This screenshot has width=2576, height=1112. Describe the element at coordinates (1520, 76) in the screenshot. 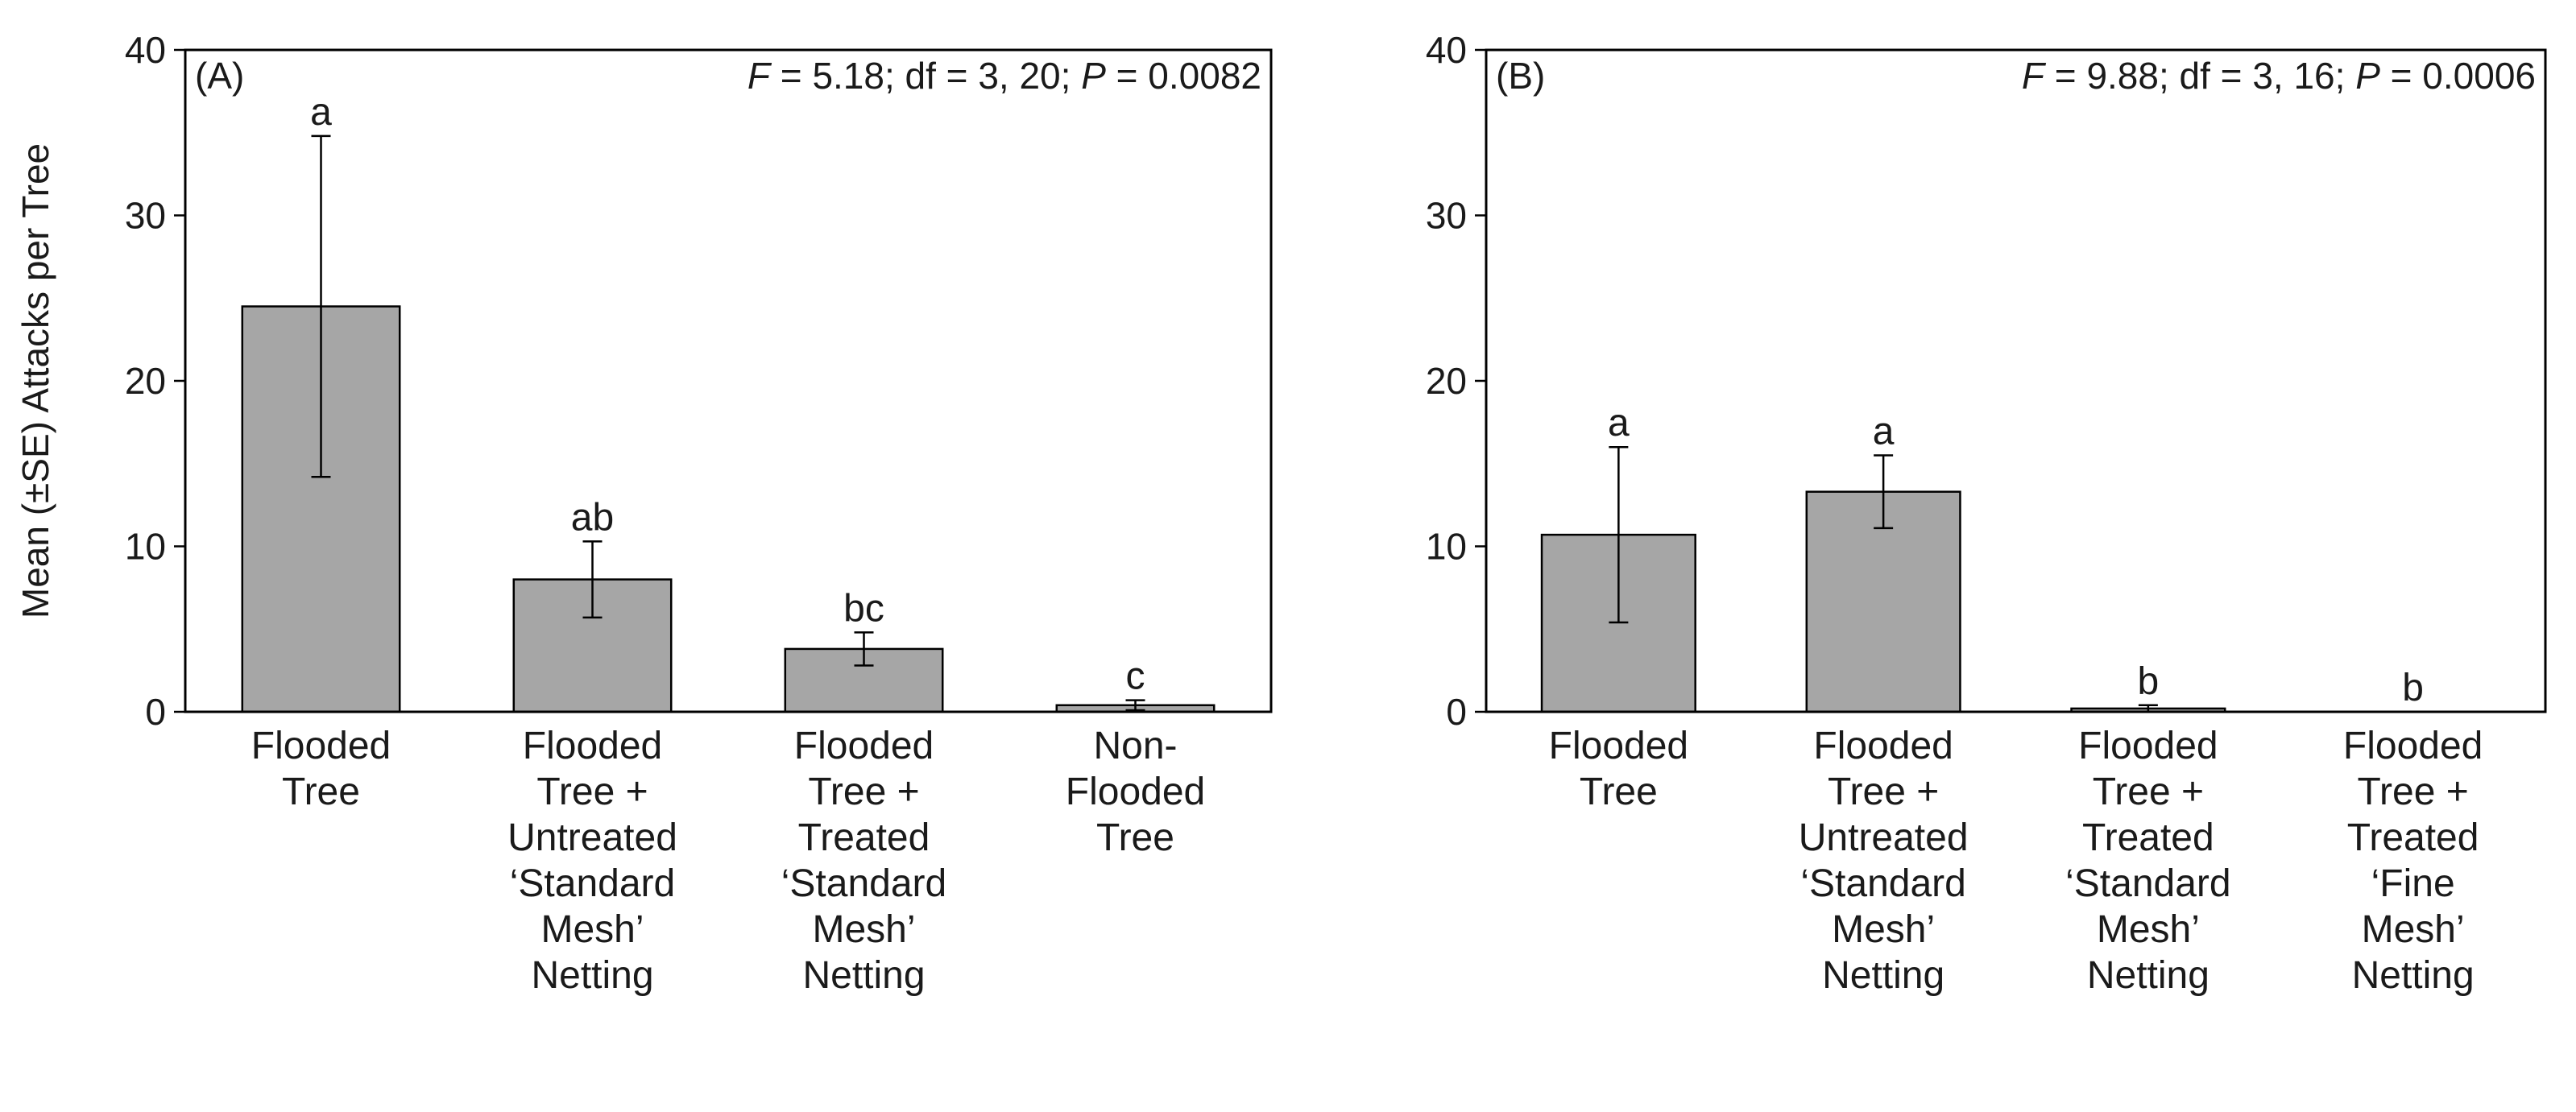

I see `panel-label: (B)` at that location.